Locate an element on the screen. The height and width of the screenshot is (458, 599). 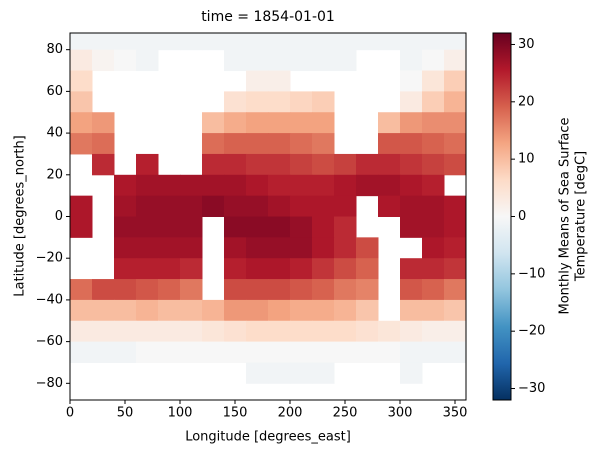
y-tick-label: 40 is located at coordinates (54, 133).